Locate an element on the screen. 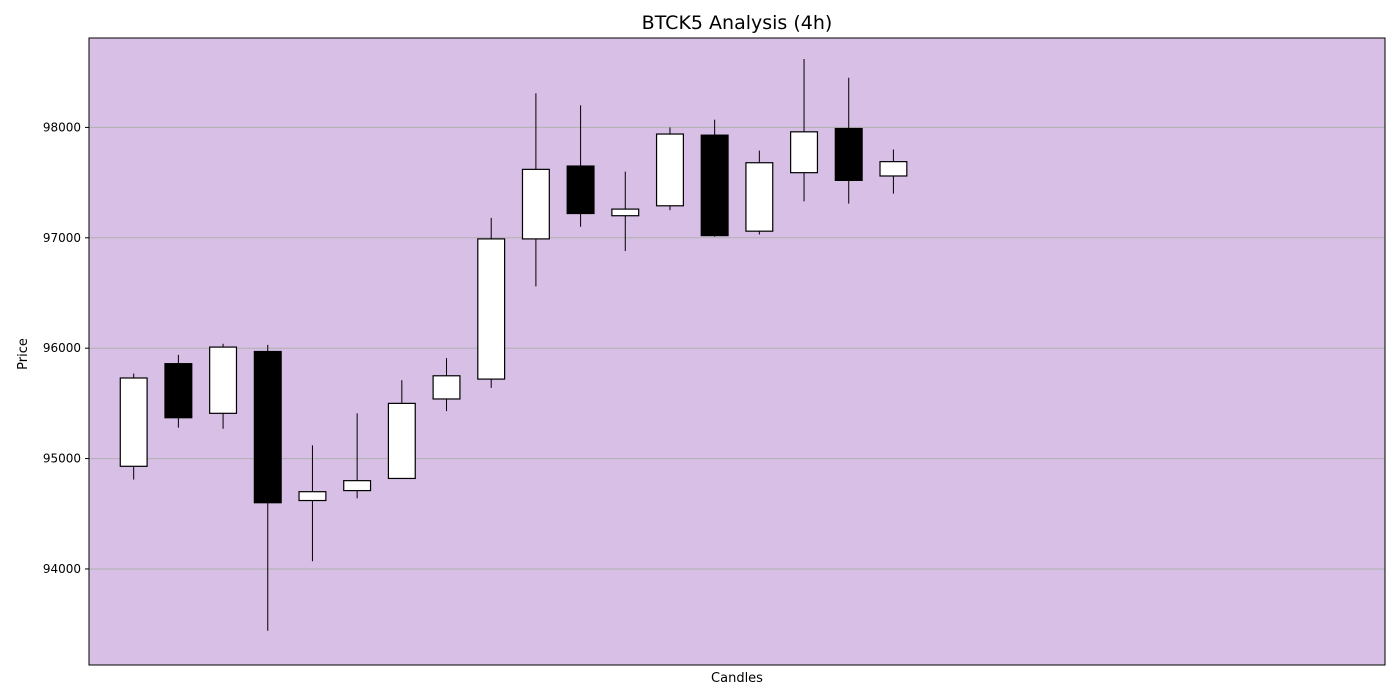 This screenshot has height=700, width=1400. y-tick-label: 94000 is located at coordinates (62, 569).